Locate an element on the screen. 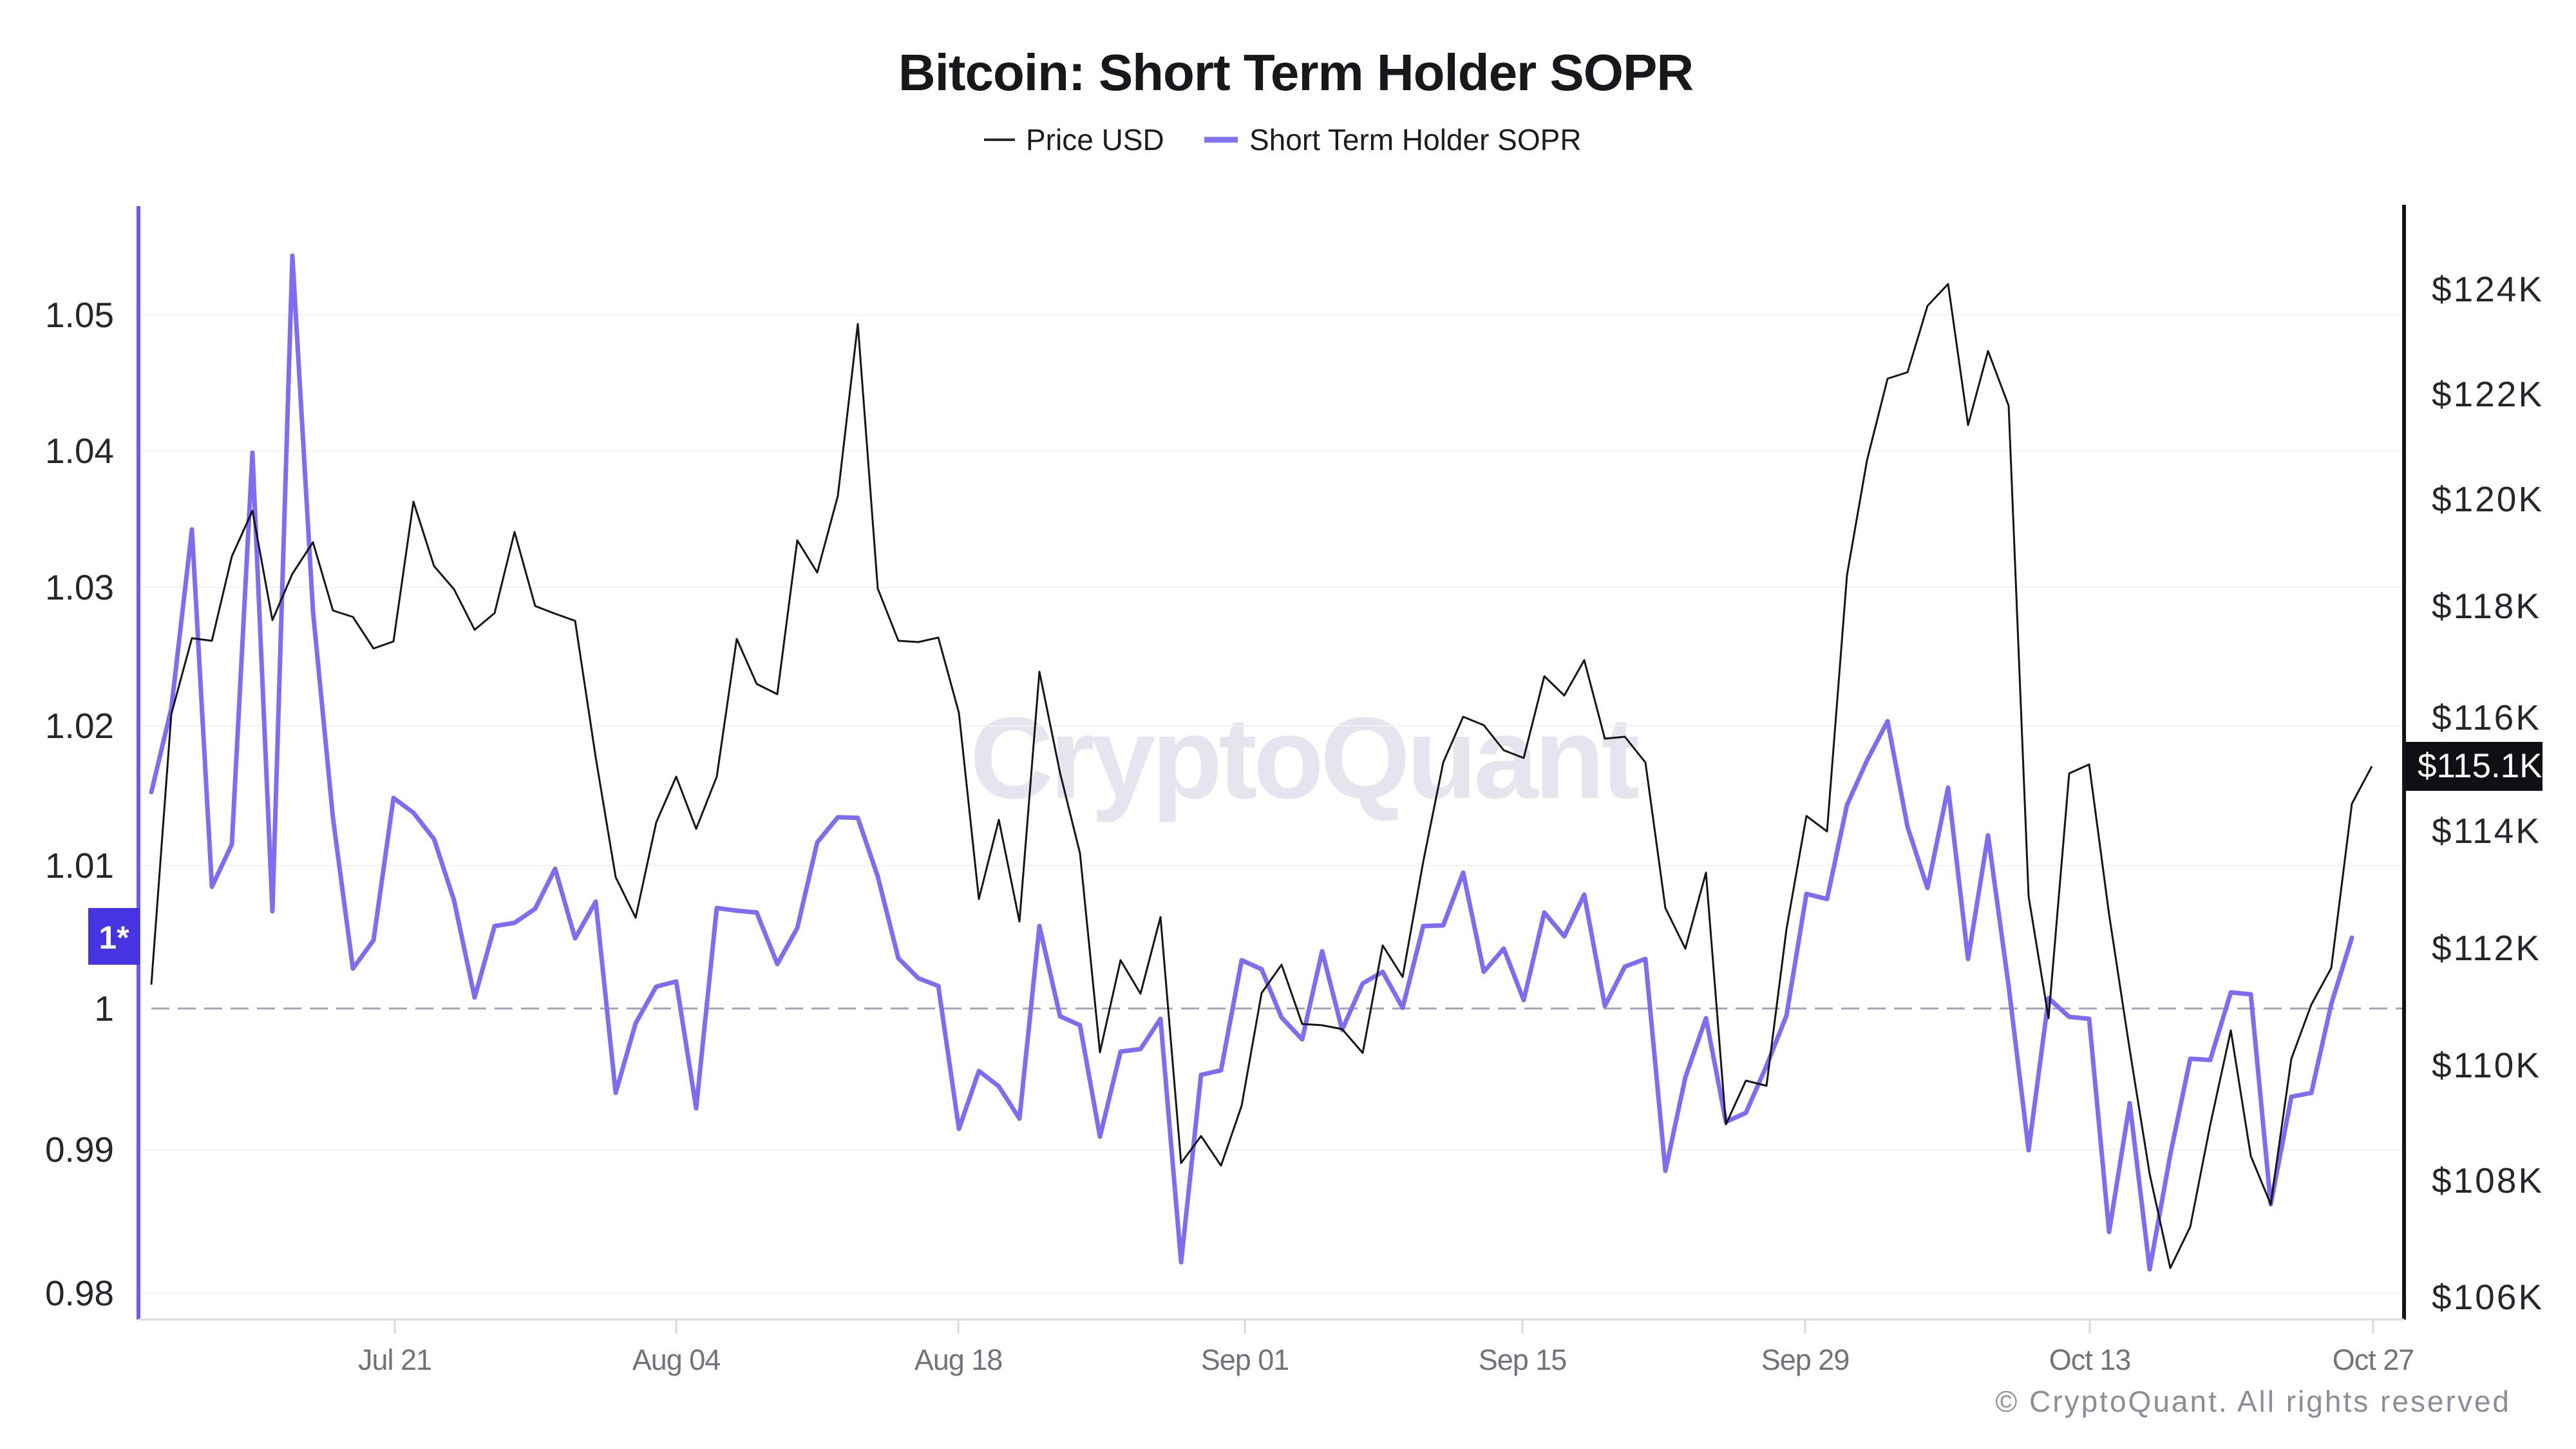  svg-text: Jul 21 is located at coordinates (395, 1359).